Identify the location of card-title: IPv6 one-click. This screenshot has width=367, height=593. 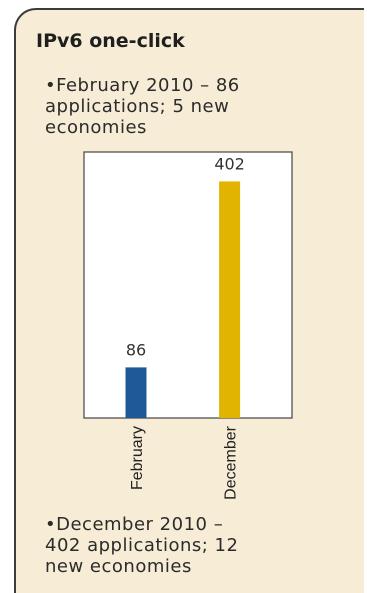
(110, 41).